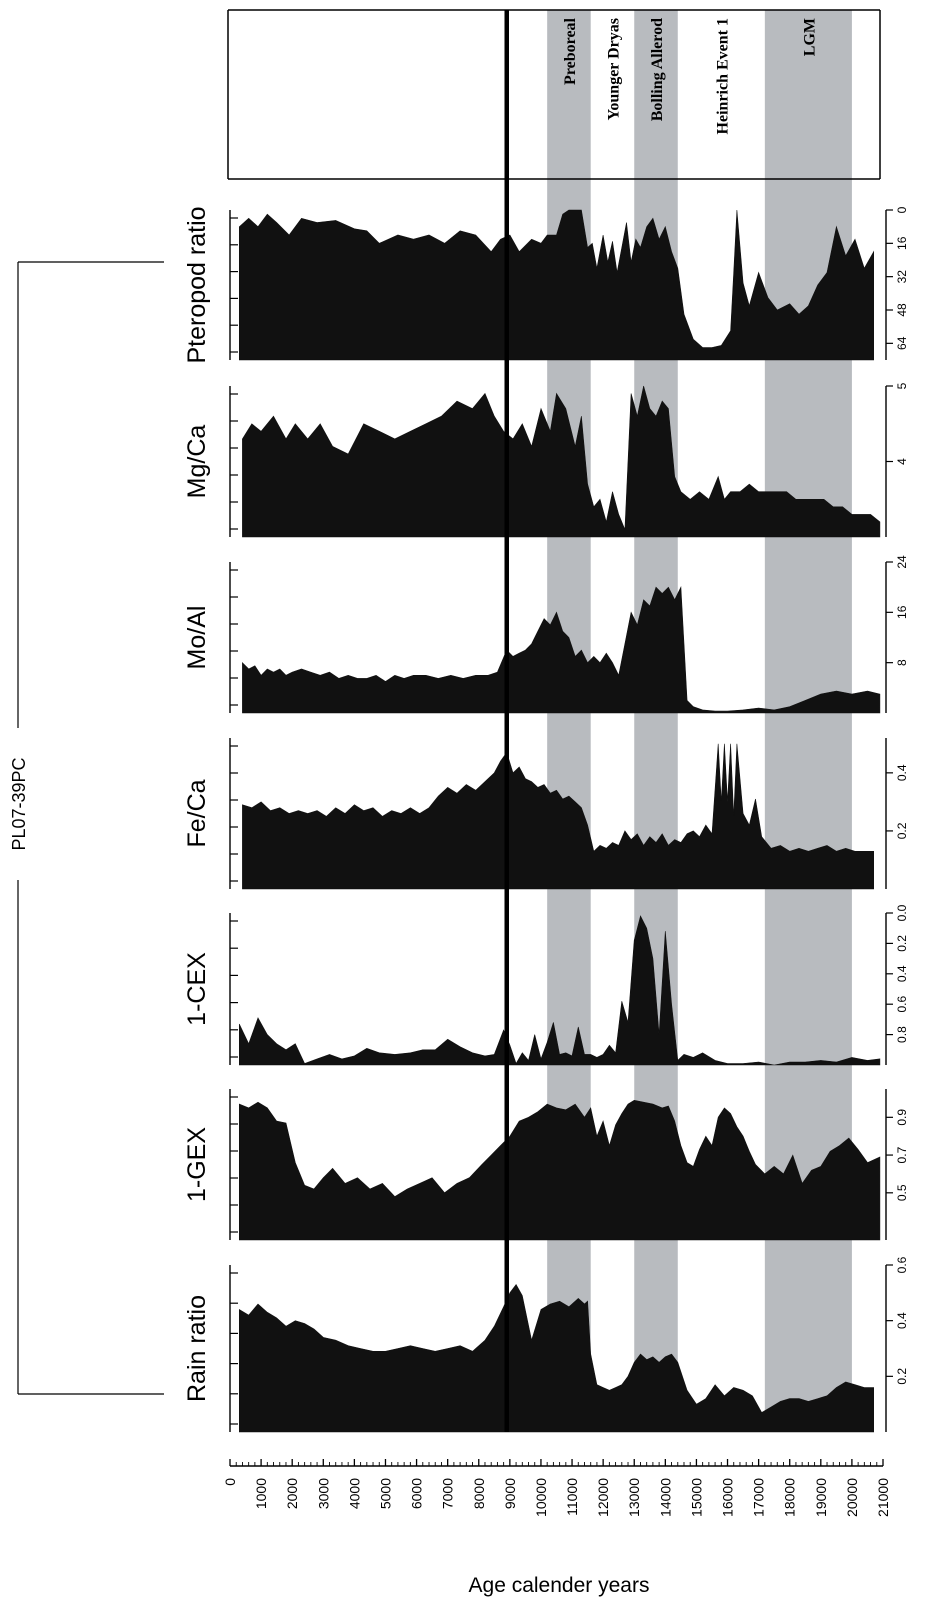 The image size is (949, 1603). What do you see at coordinates (902, 562) in the screenshot?
I see `right-axis-tick-label: 24` at bounding box center [902, 562].